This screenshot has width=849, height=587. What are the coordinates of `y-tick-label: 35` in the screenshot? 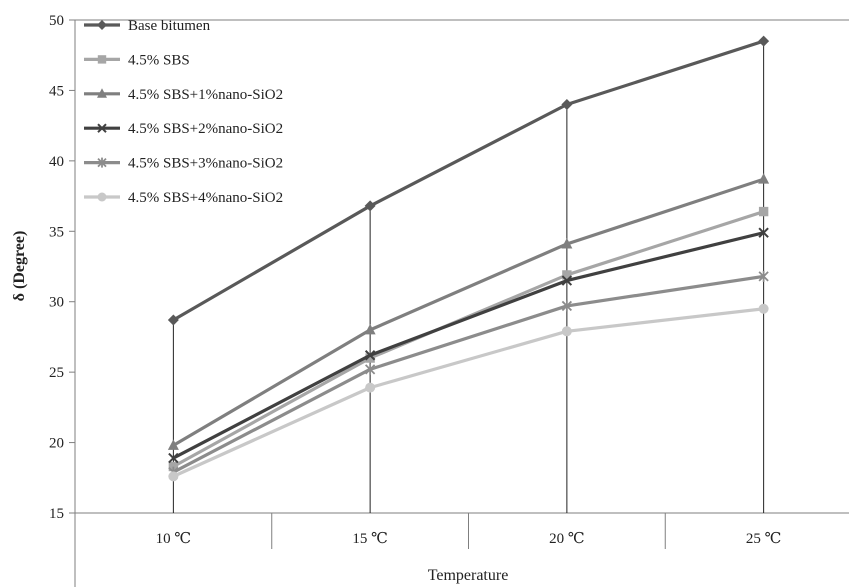 It's located at (56, 232).